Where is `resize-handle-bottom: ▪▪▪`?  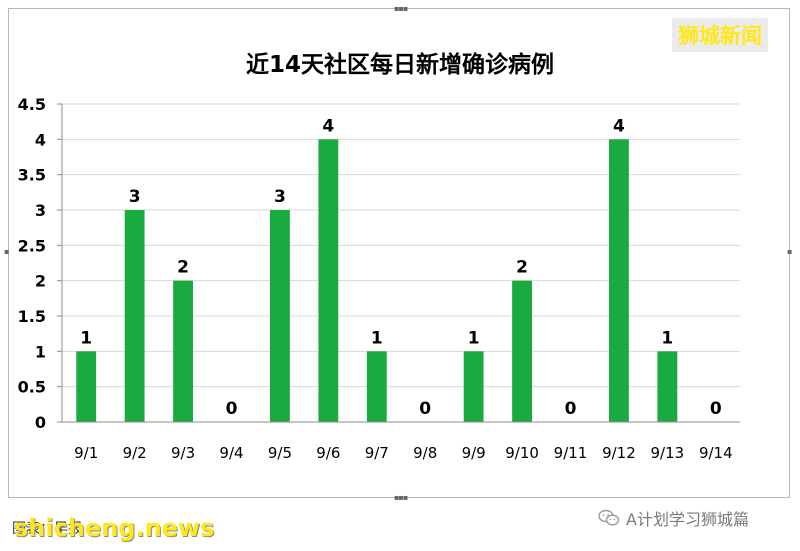 resize-handle-bottom: ▪▪▪ is located at coordinates (401, 497).